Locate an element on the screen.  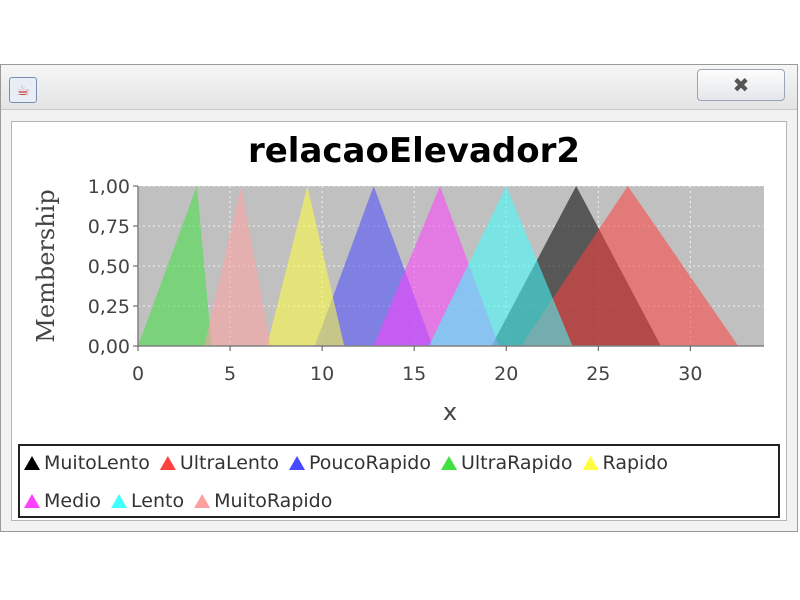
y-tick-label: 0,00 is located at coordinates (109, 347).